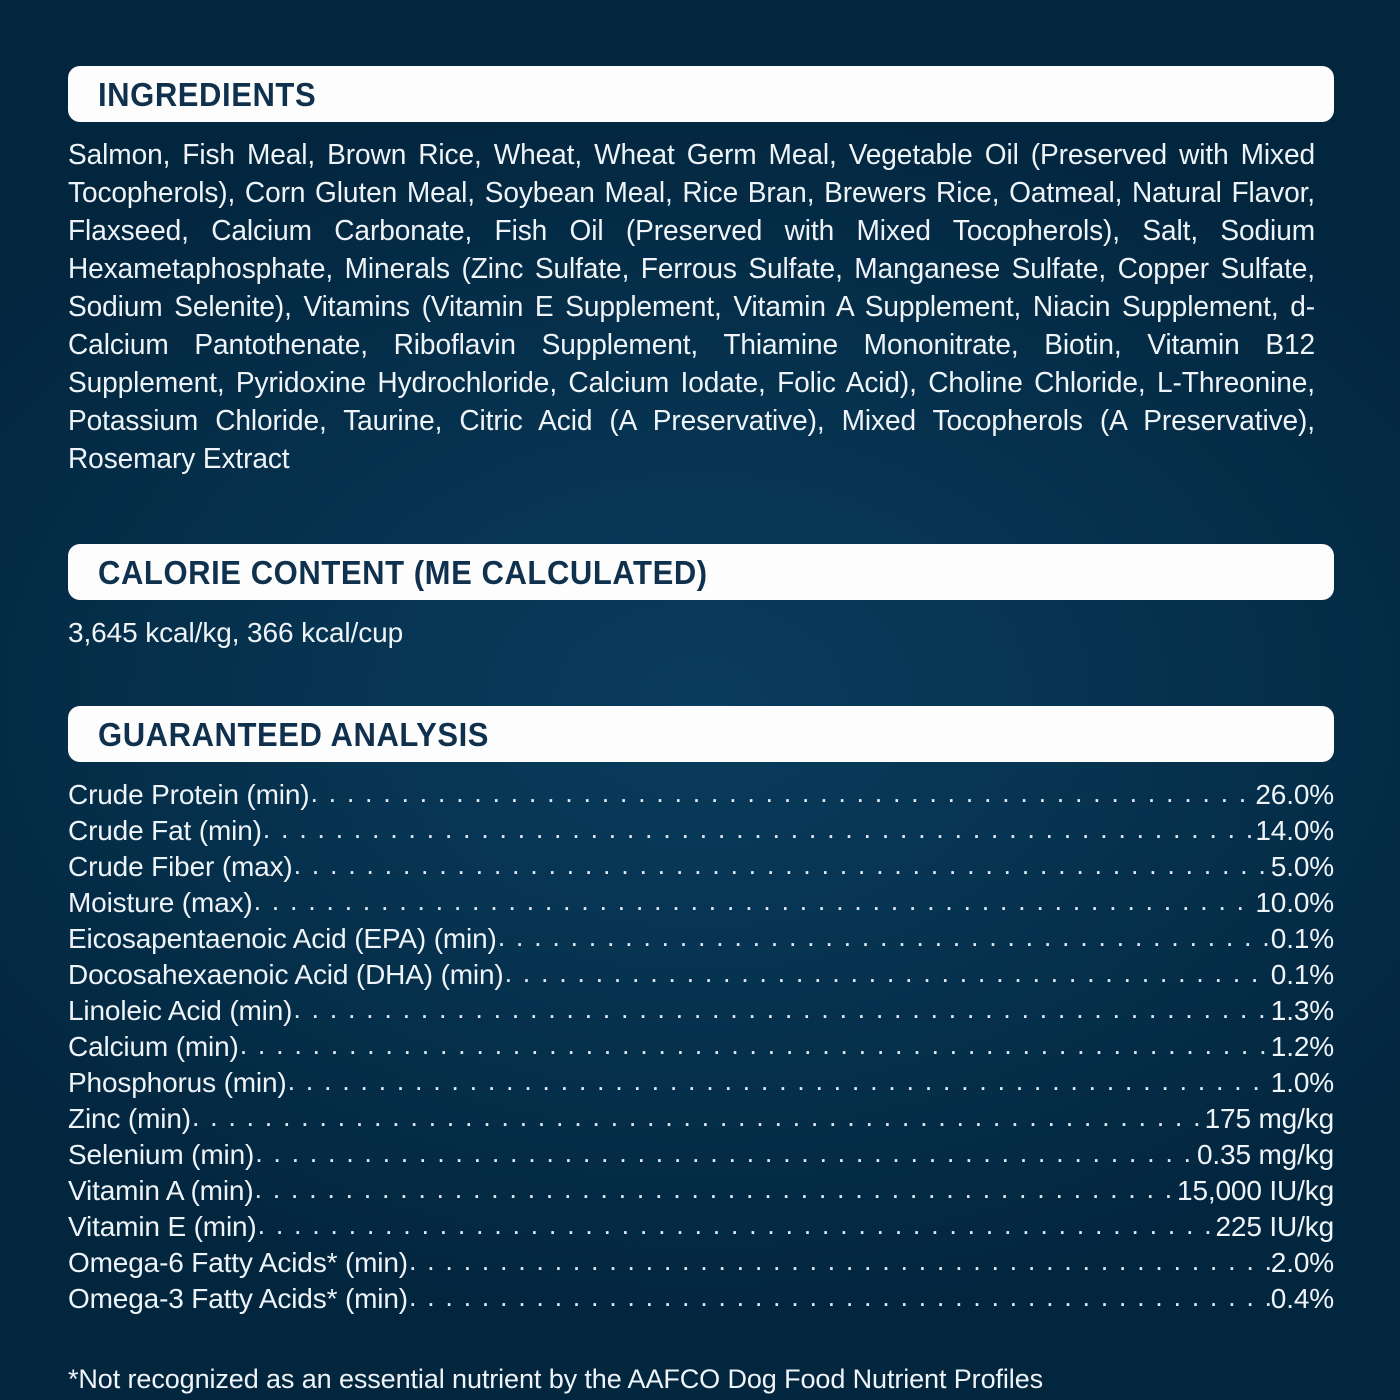 The height and width of the screenshot is (1400, 1400). I want to click on analysis-row-label: Crude Fiber (max), so click(180, 866).